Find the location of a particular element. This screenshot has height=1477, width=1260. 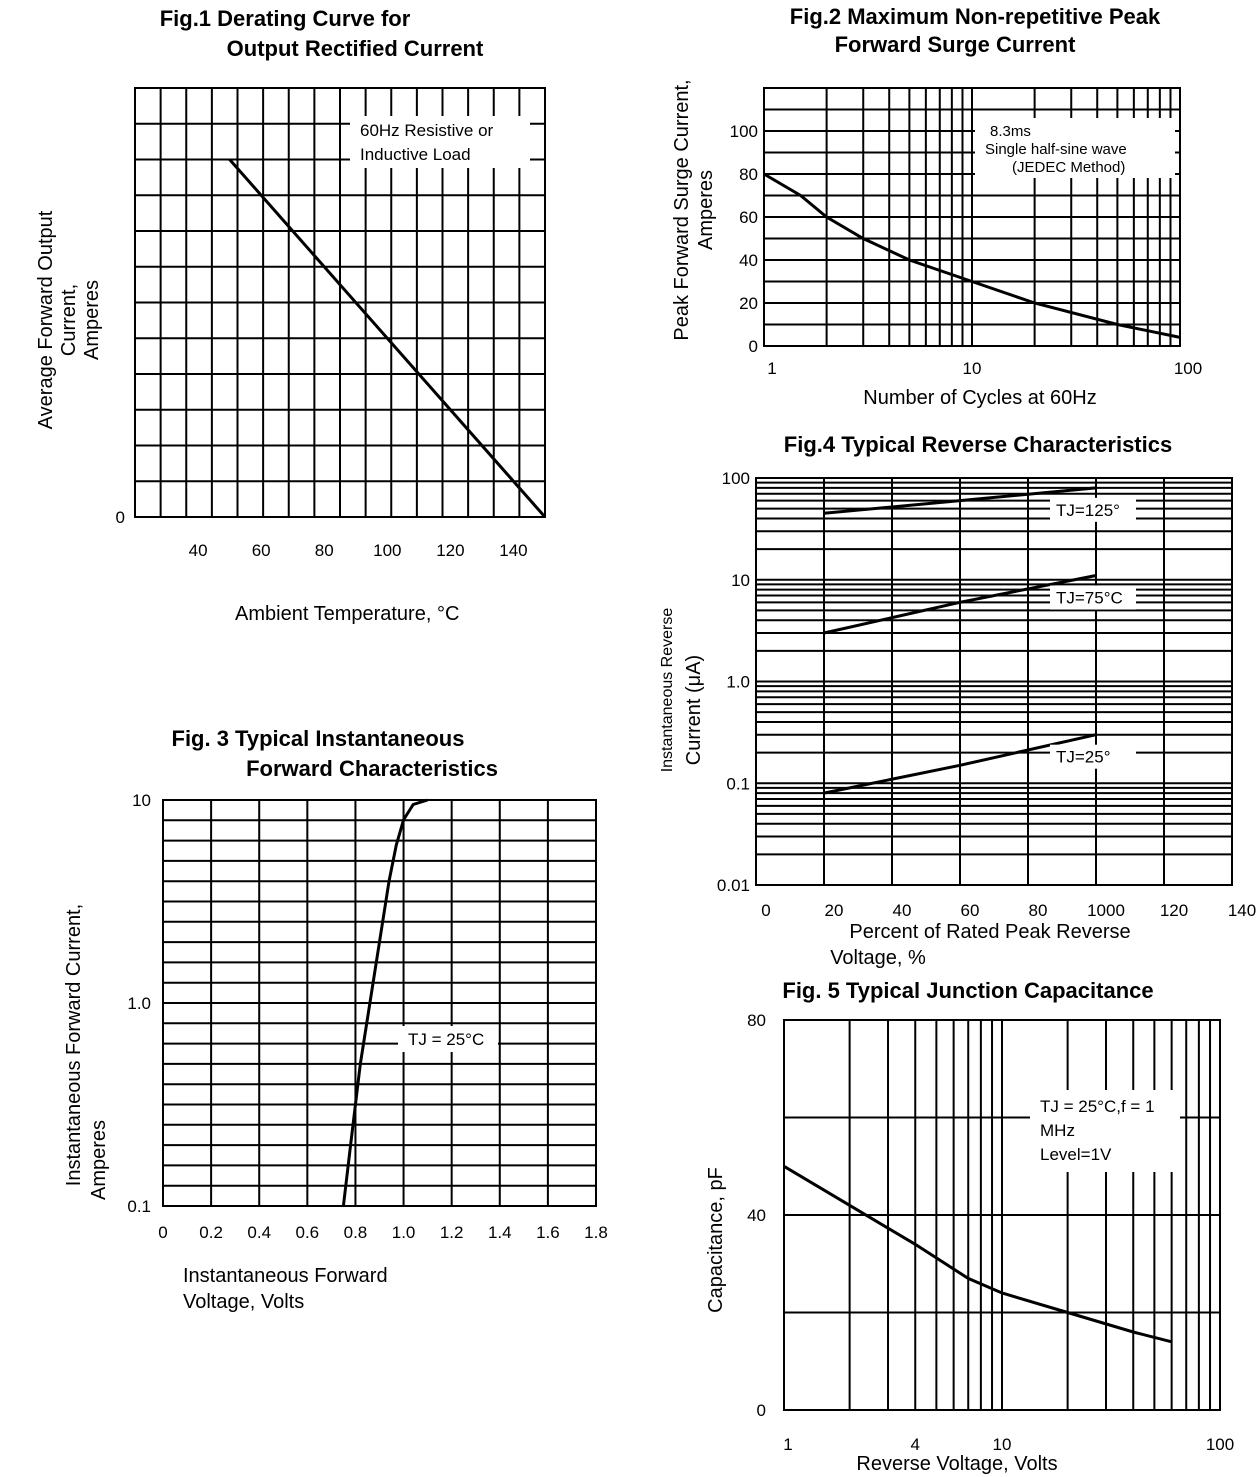

fig3-y-axis-label-line2: Amperes is located at coordinates (99, 1160).